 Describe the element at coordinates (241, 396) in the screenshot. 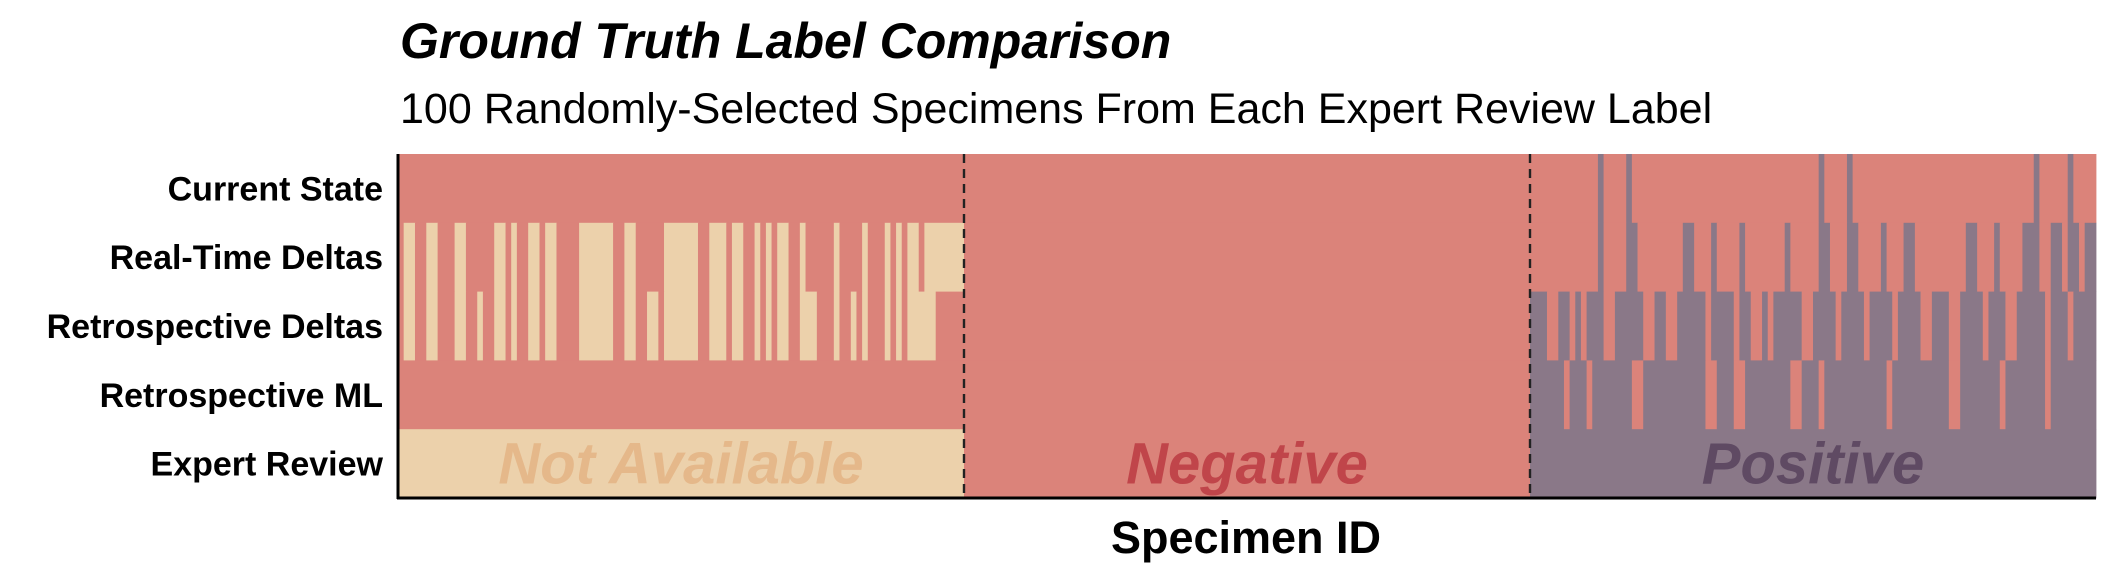

I see `y-tick-label: Retrospective ML` at that location.